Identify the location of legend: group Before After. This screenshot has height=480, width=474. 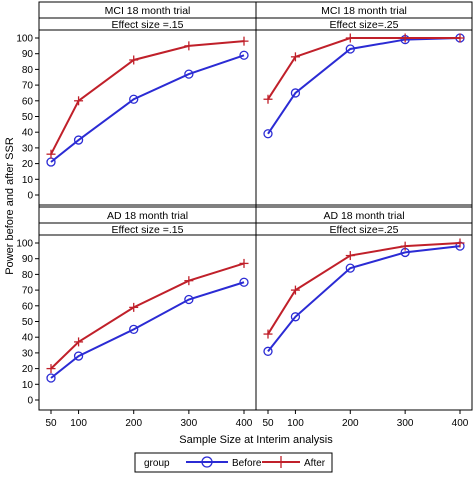
(233, 462).